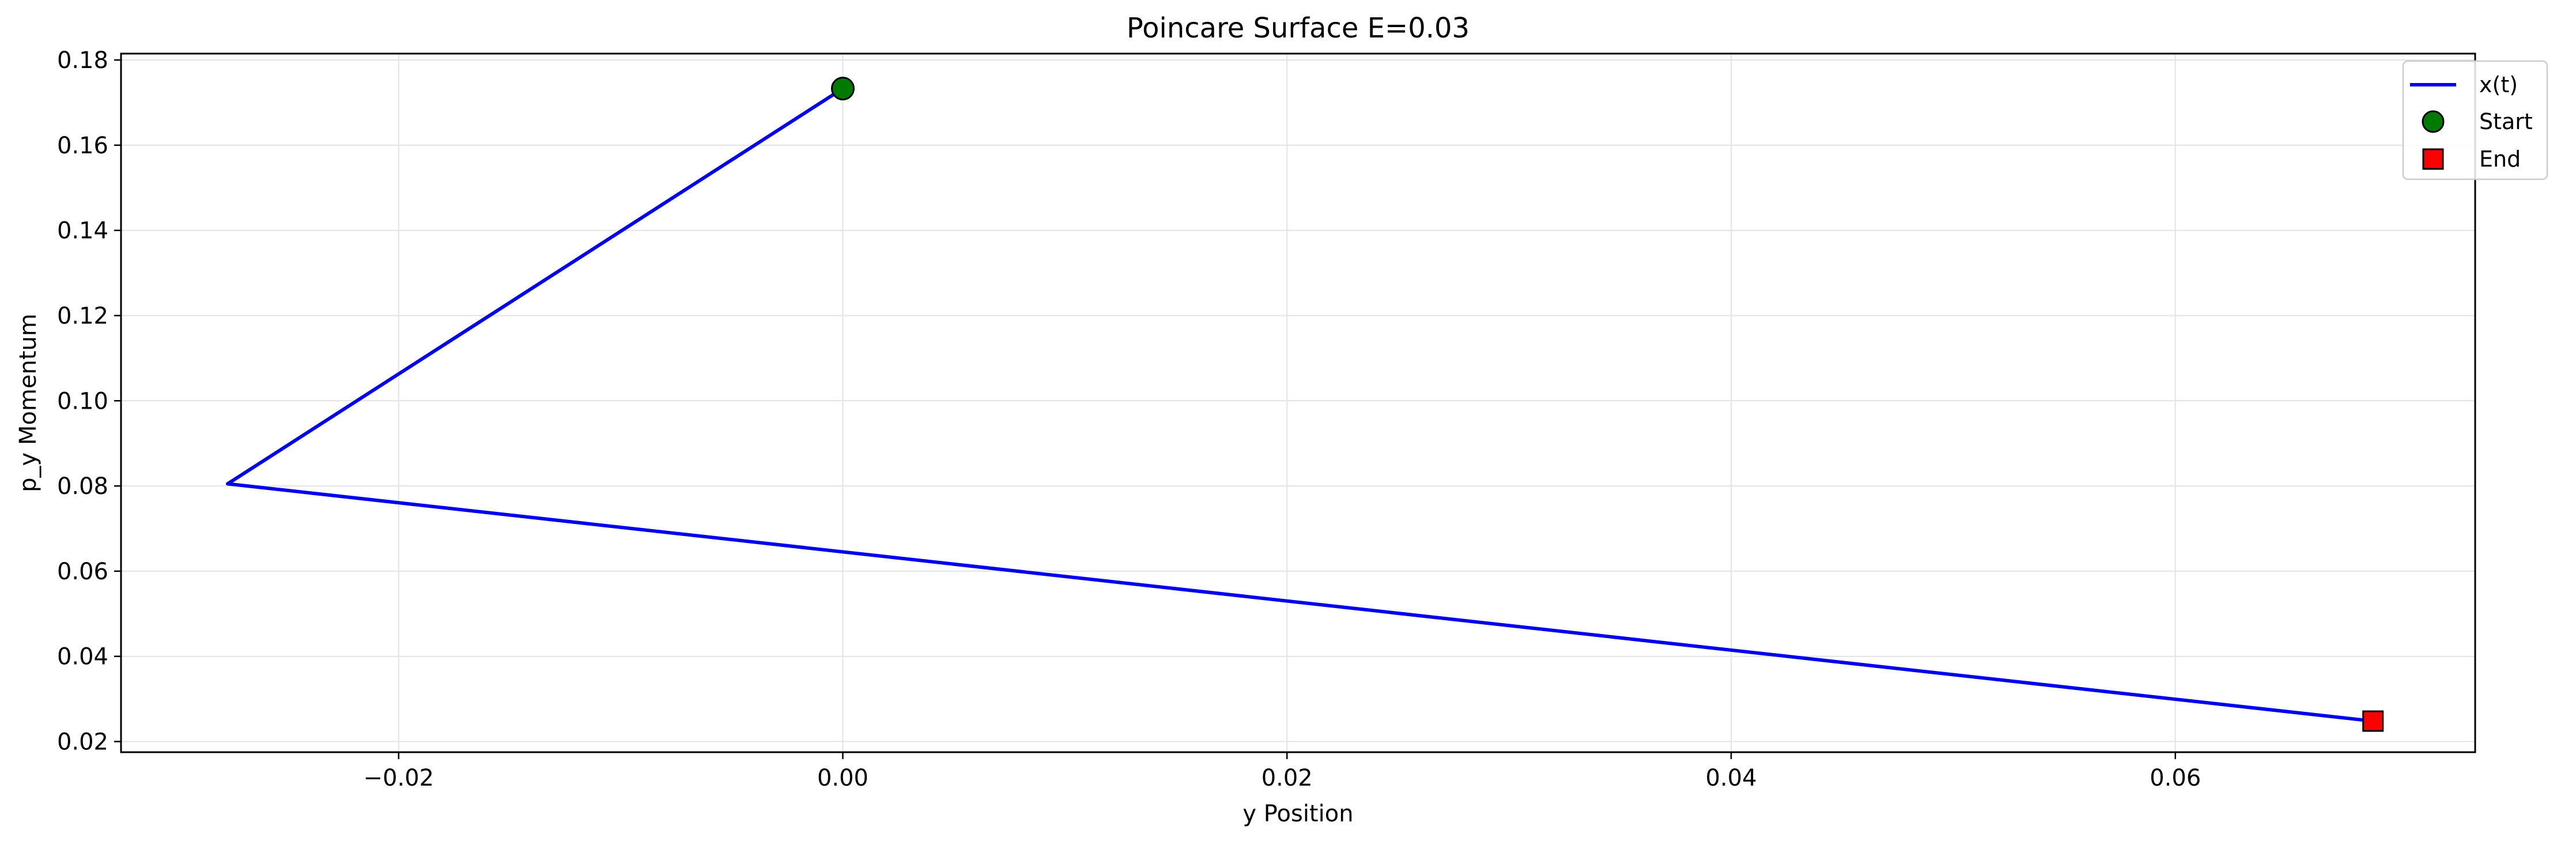  Describe the element at coordinates (398, 778) in the screenshot. I see `x-tick-label: −0.02` at that location.